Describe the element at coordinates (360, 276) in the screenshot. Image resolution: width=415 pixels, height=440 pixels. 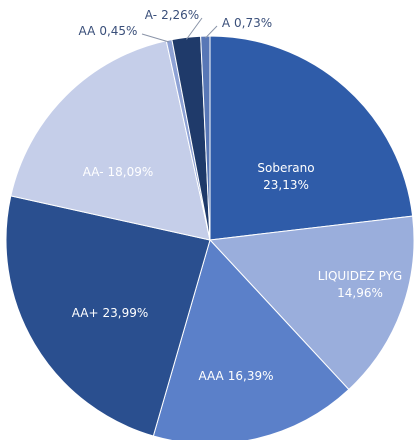
I see `label-name: LIQUIDEZ PYG` at that location.